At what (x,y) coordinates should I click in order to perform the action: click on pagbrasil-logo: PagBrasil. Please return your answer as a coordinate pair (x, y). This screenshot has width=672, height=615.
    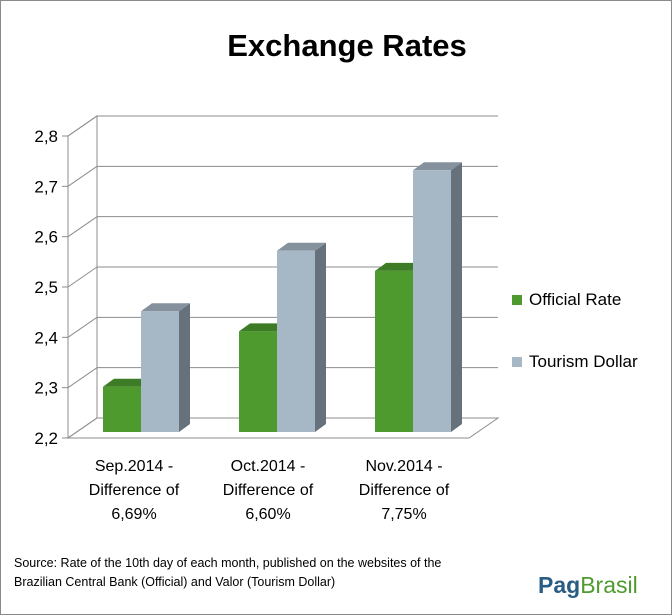
    Looking at the image, I should click on (588, 585).